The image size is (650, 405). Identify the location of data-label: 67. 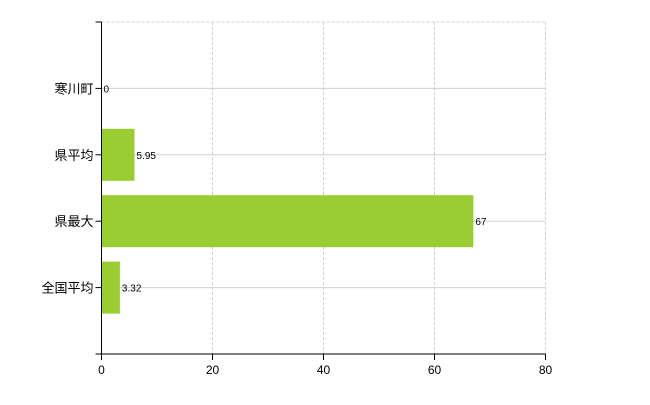
(481, 222).